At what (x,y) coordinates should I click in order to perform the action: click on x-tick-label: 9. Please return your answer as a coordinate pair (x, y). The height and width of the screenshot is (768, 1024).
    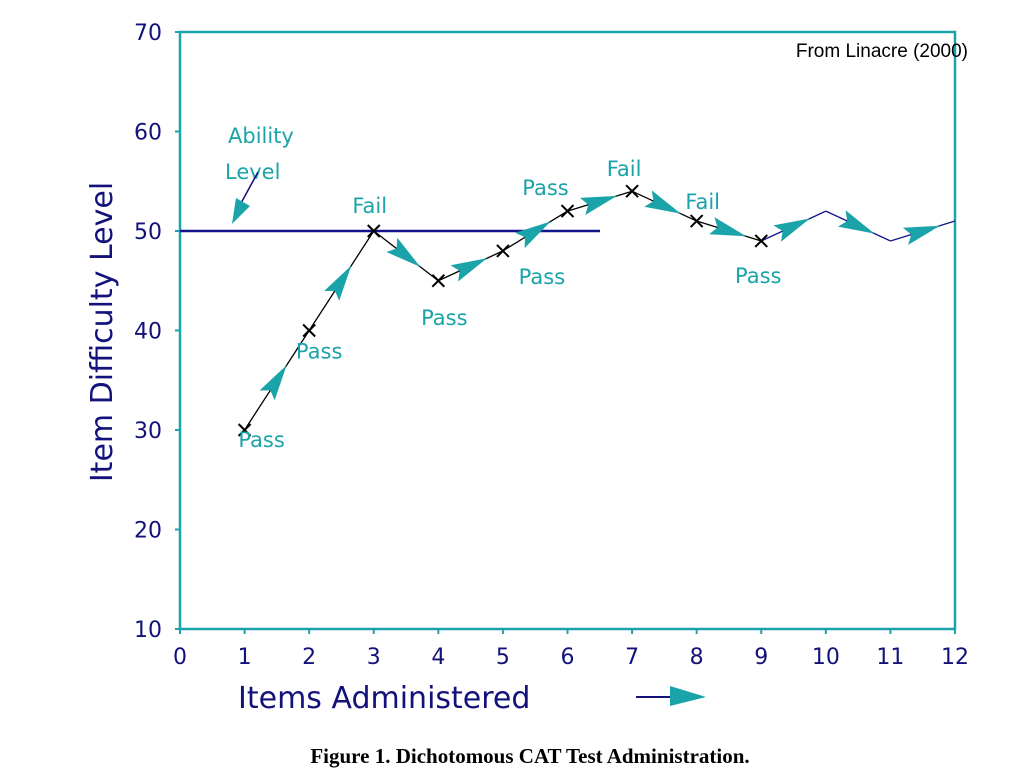
    Looking at the image, I should click on (761, 657).